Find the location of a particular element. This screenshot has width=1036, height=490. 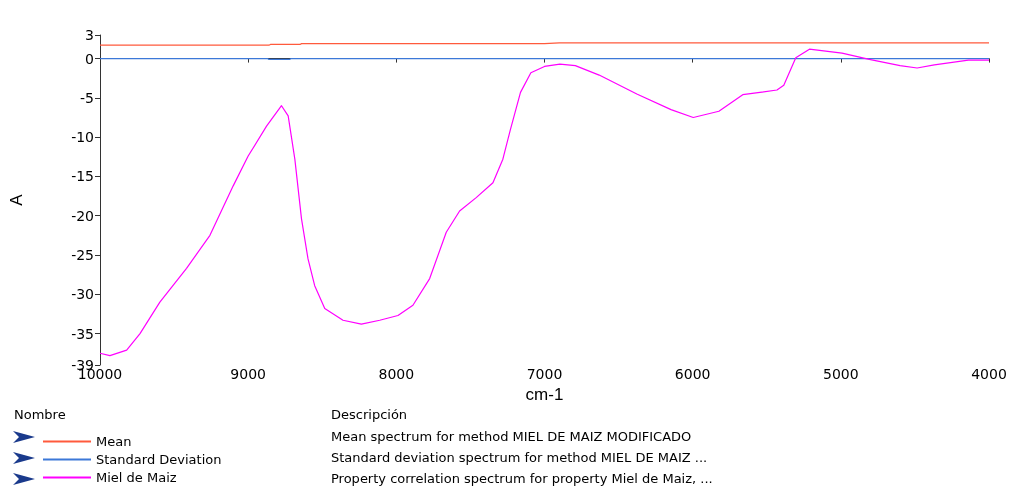

y-axis-title: A is located at coordinates (16, 199).